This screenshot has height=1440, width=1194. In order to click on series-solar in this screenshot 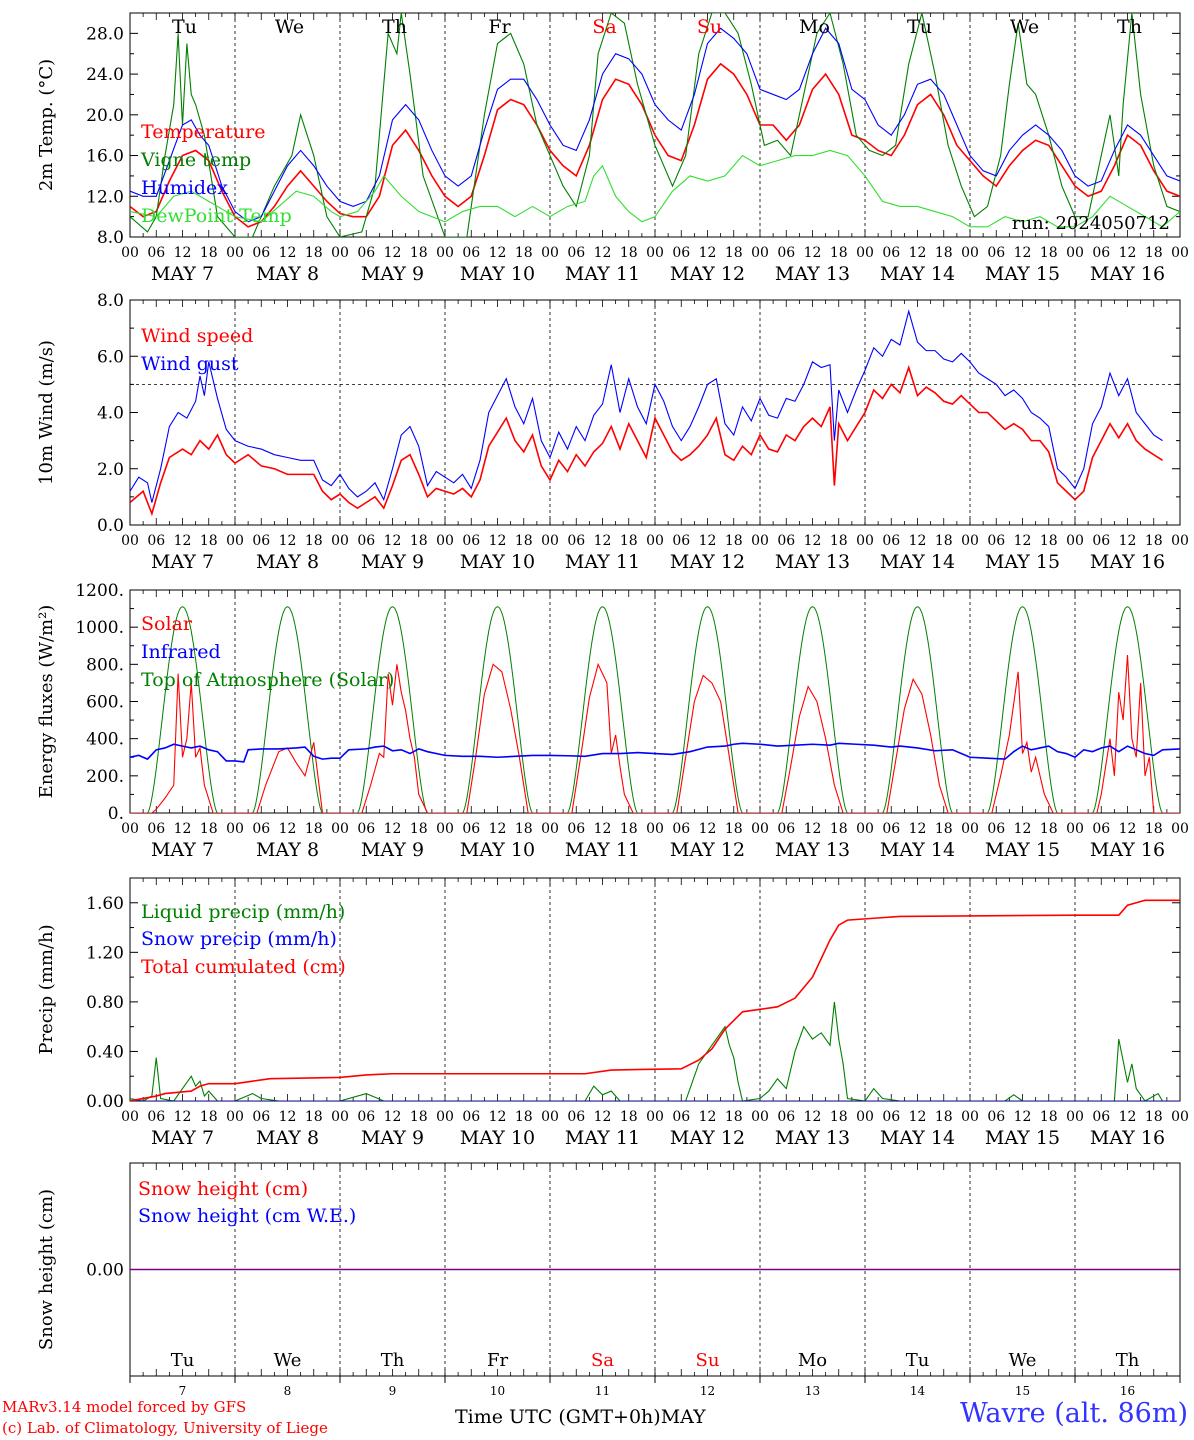, I will do `click(655, 734)`.